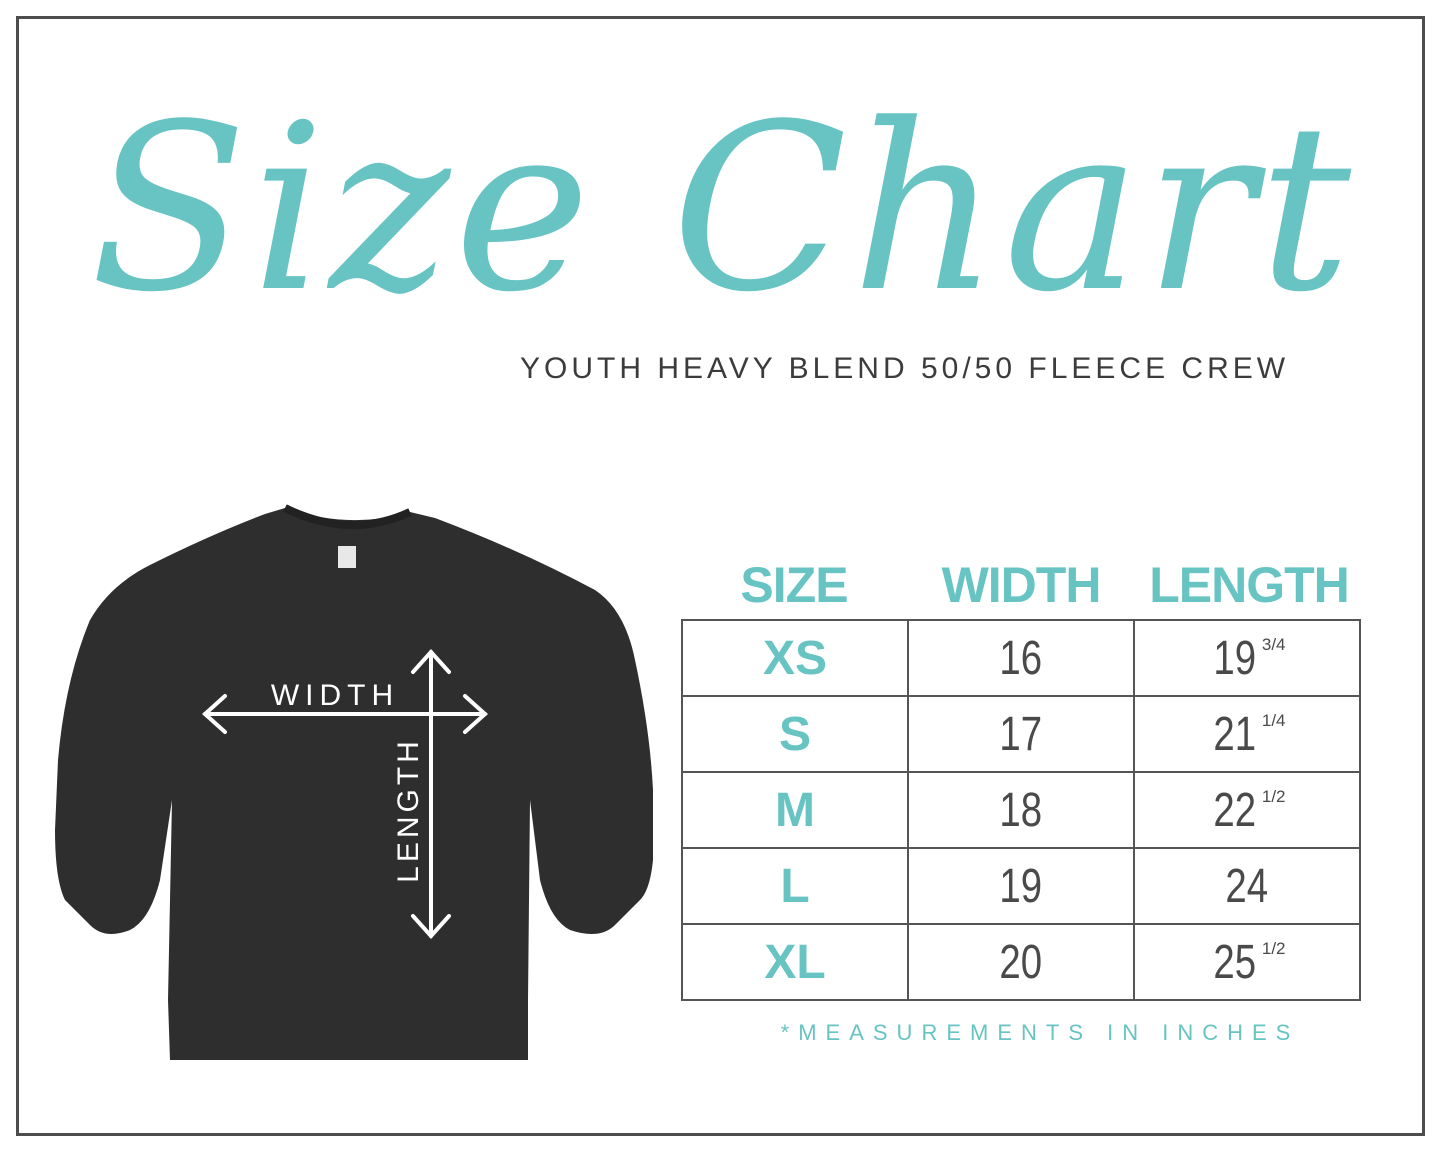  Describe the element at coordinates (795, 962) in the screenshot. I see `size-cell: XL` at that location.